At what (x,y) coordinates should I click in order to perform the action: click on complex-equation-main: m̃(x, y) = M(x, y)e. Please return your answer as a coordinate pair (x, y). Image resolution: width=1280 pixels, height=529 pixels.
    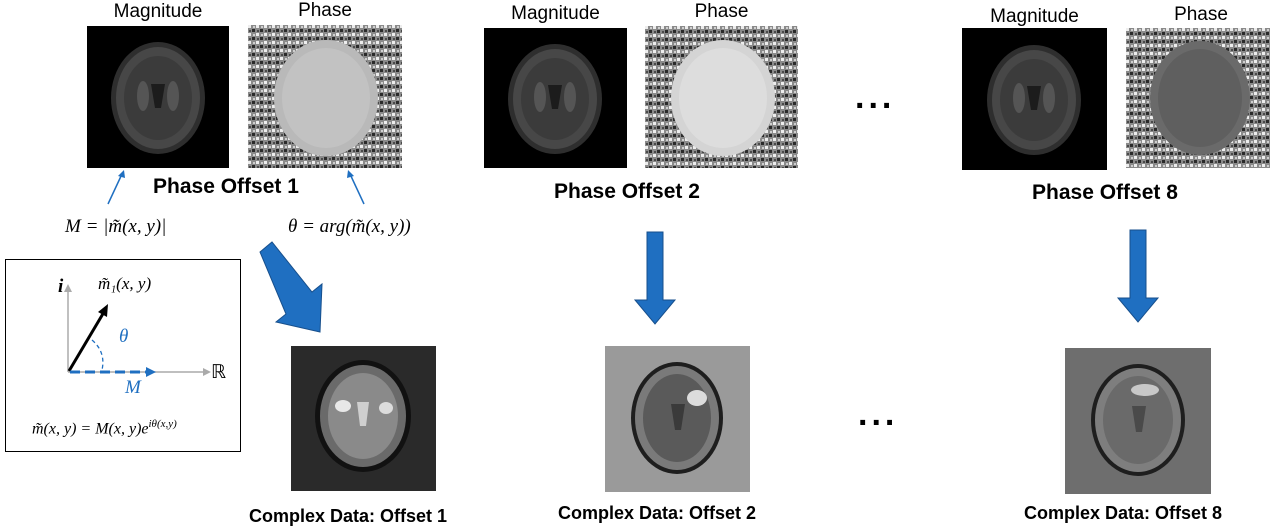
    Looking at the image, I should click on (90, 429).